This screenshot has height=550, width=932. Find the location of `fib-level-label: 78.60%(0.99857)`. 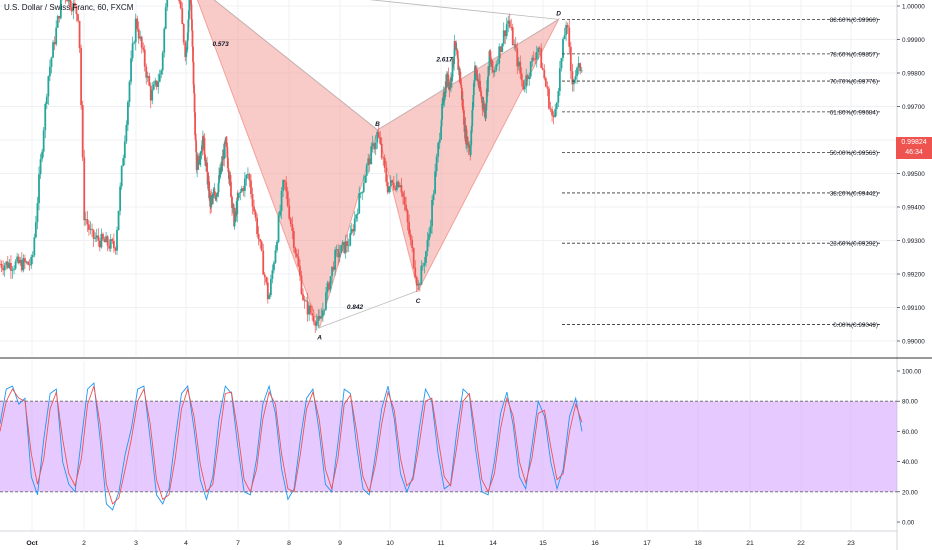

fib-level-label: 78.60%(0.99857) is located at coordinates (854, 54).